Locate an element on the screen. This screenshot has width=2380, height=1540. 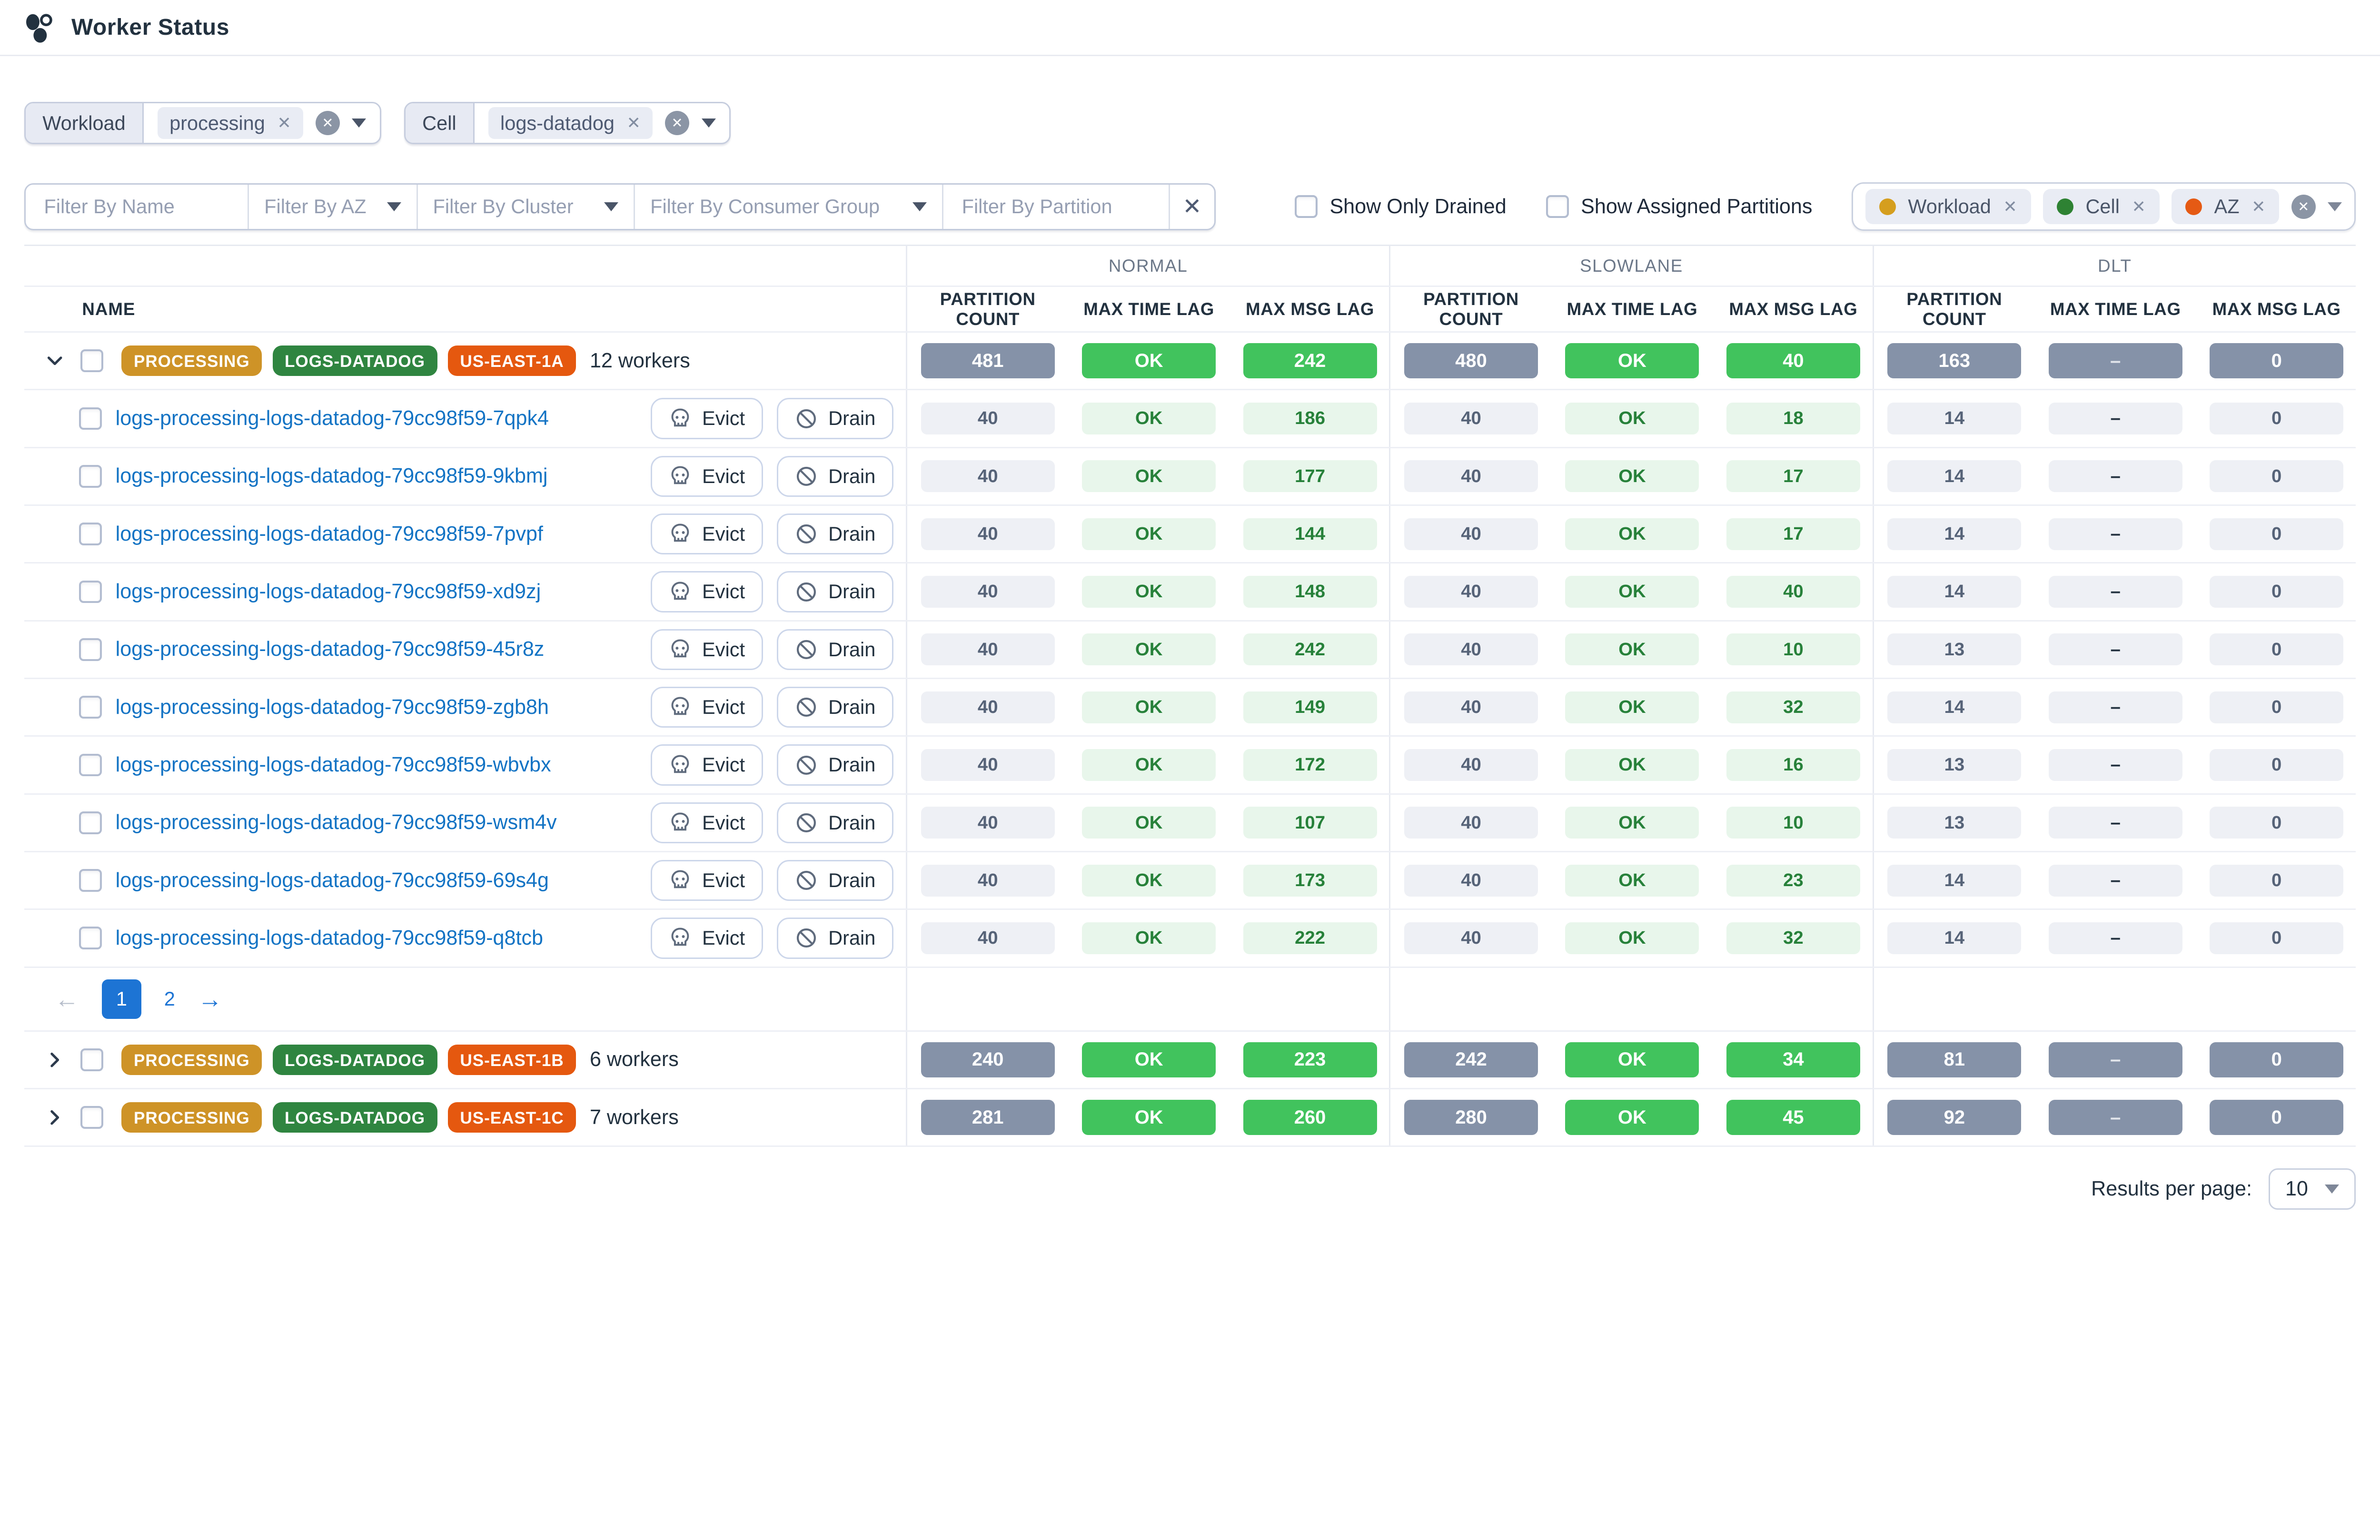
collapse-chevron-icon is located at coordinates (54, 361).